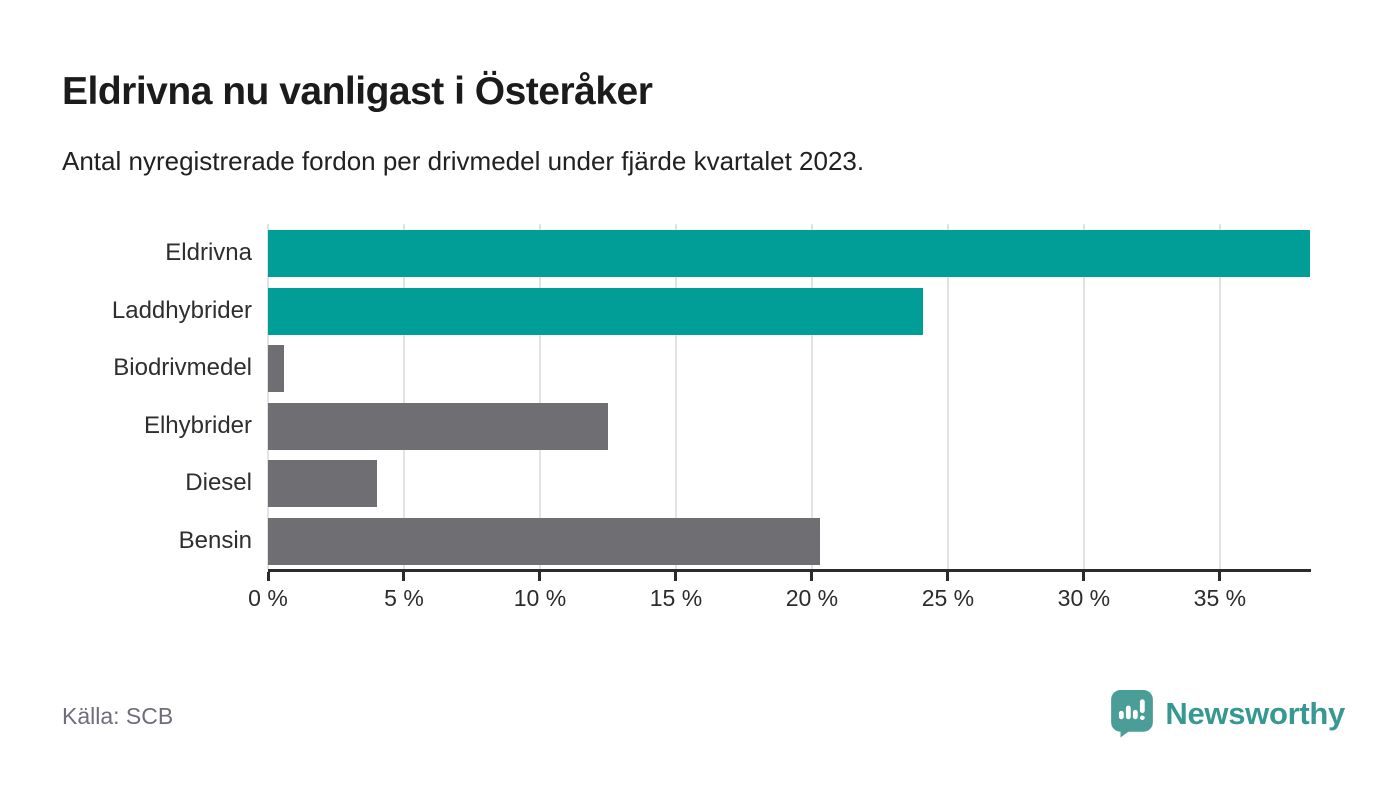 The height and width of the screenshot is (793, 1400). I want to click on bar-biodrivmedel, so click(276, 369).